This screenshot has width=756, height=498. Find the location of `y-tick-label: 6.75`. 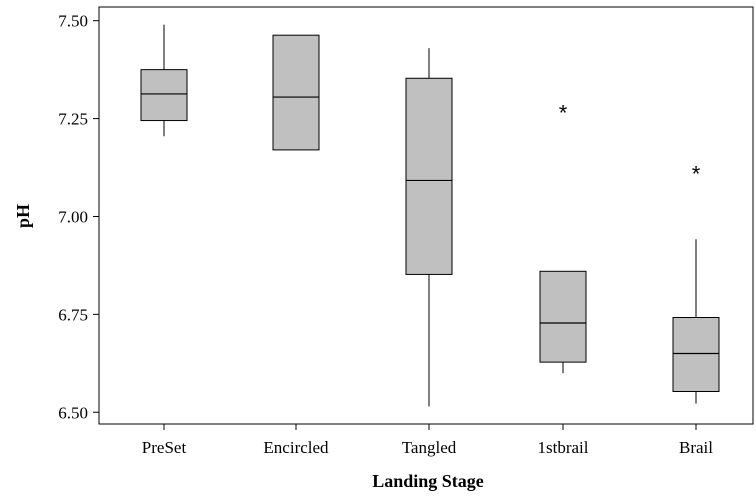

y-tick-label: 6.75 is located at coordinates (73, 314).